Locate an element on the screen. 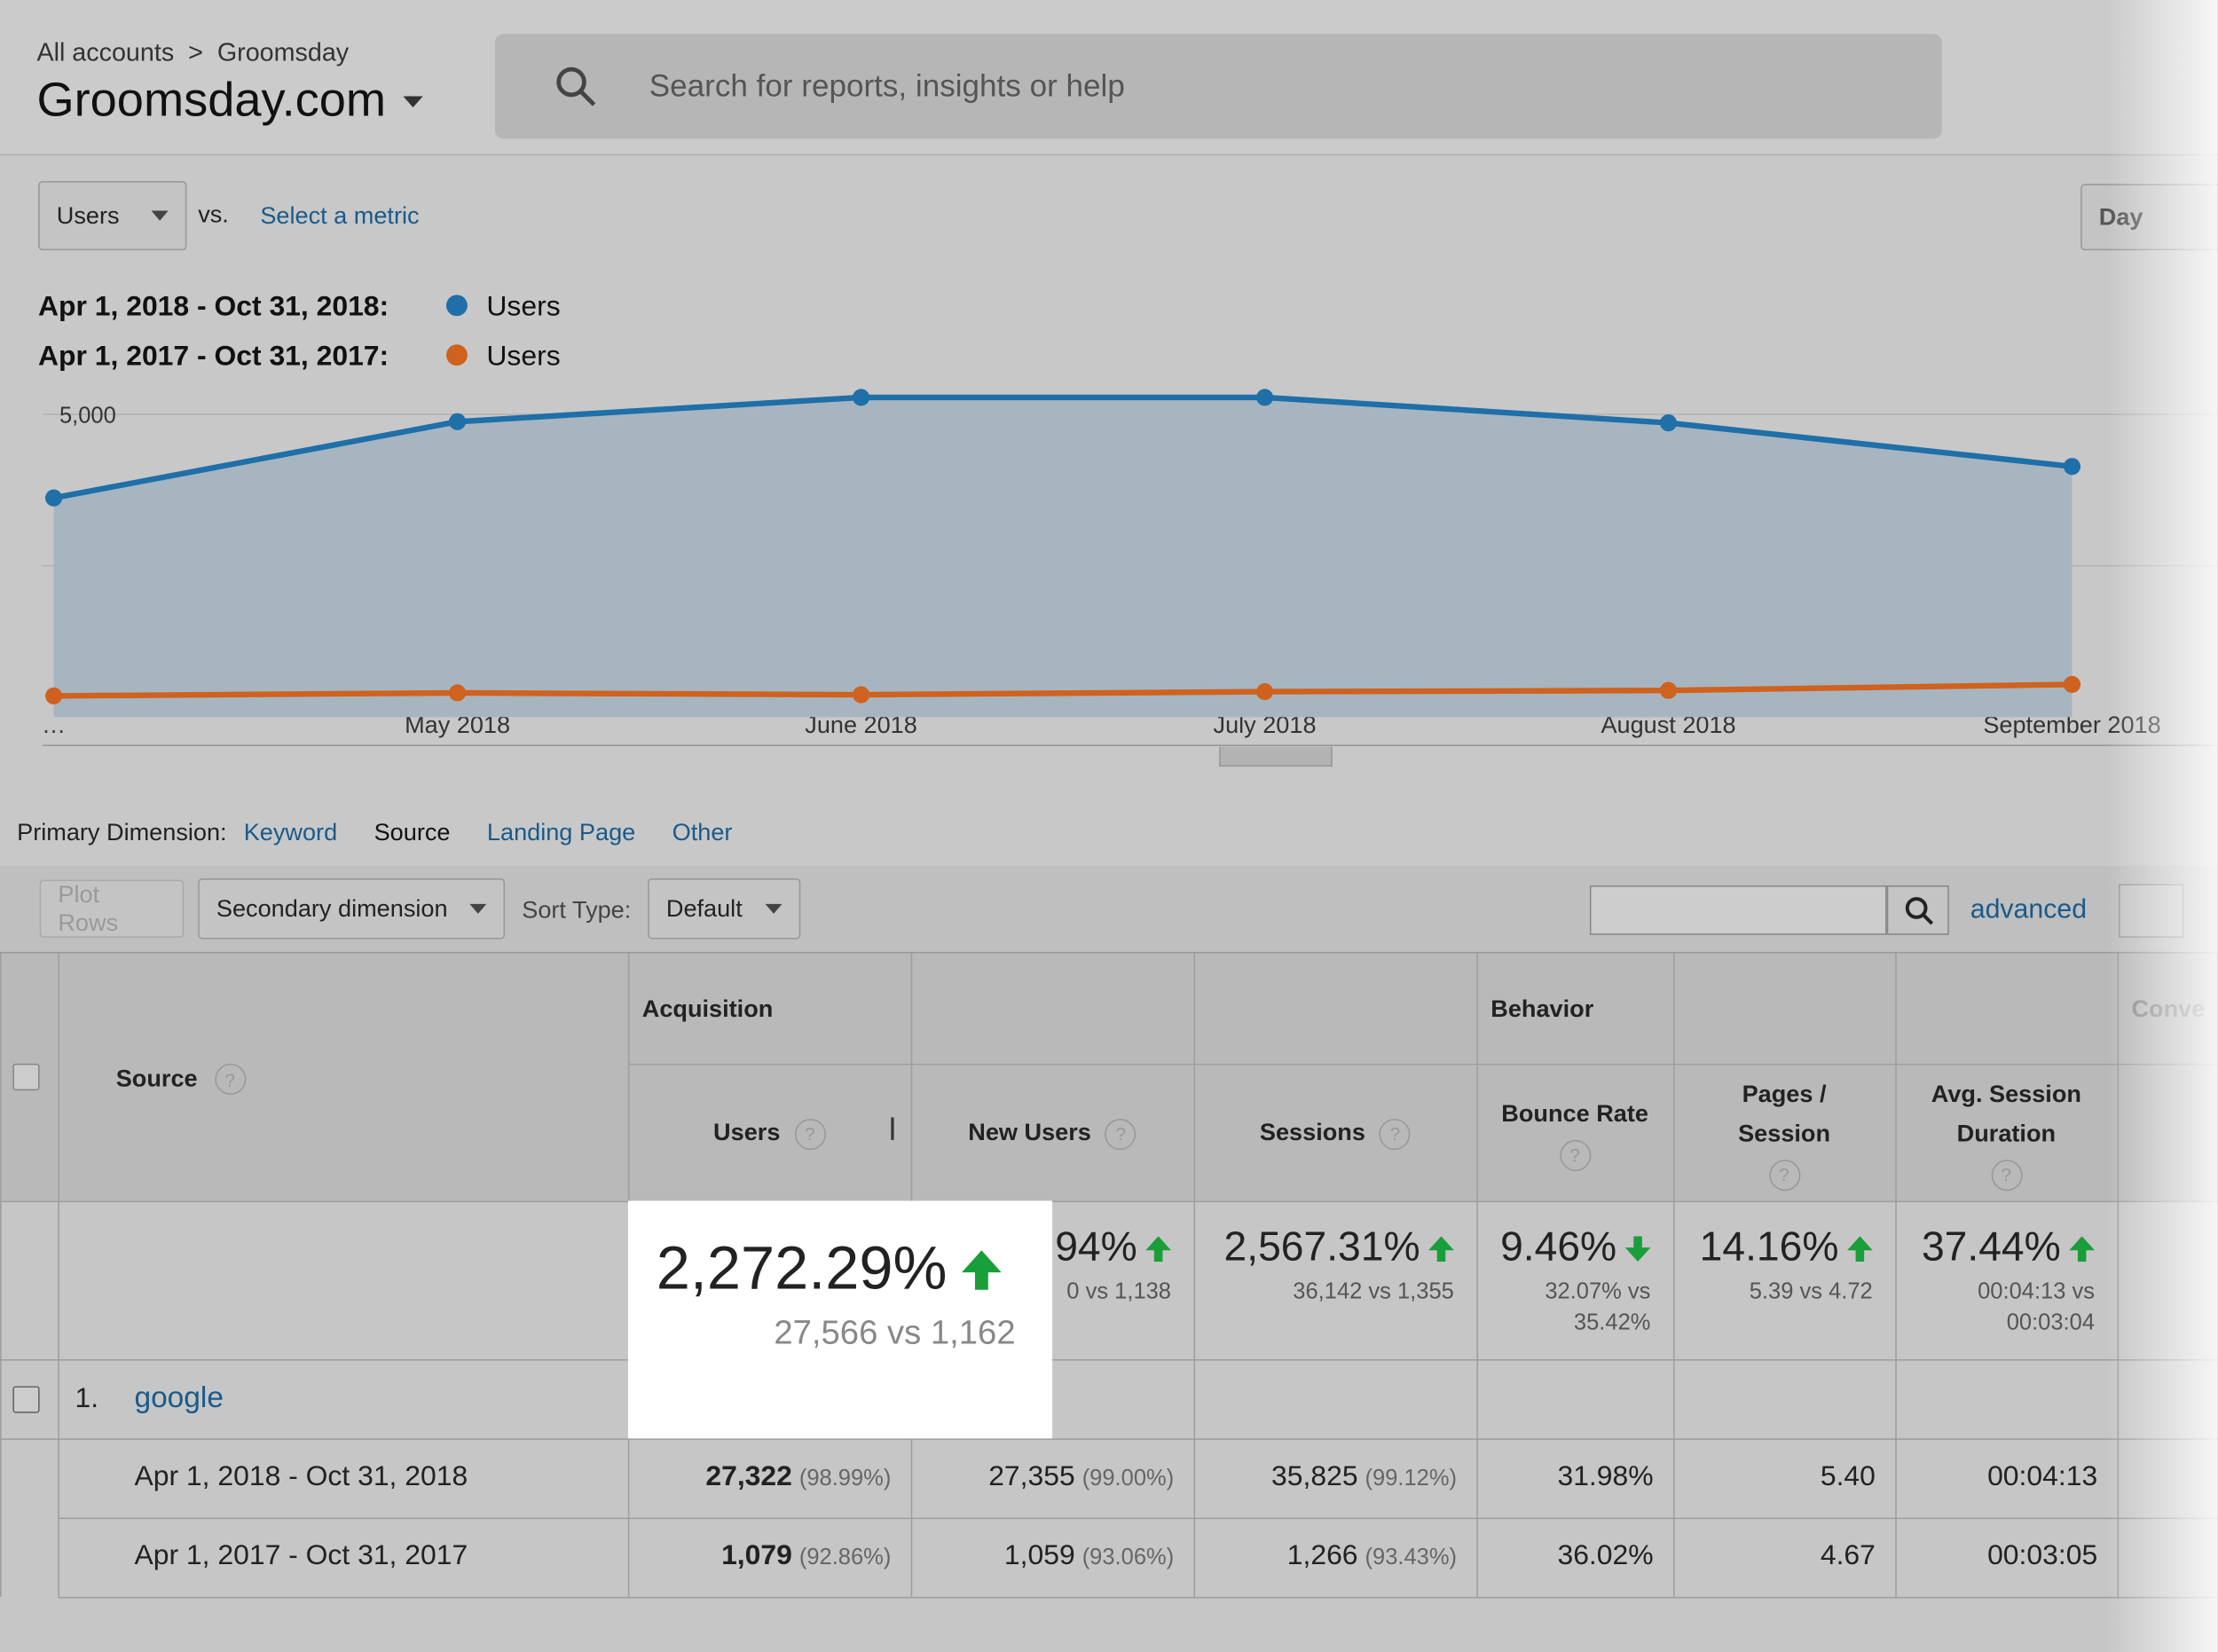 The height and width of the screenshot is (1652, 2218). total-value: 14.16% is located at coordinates (1773, 1248).